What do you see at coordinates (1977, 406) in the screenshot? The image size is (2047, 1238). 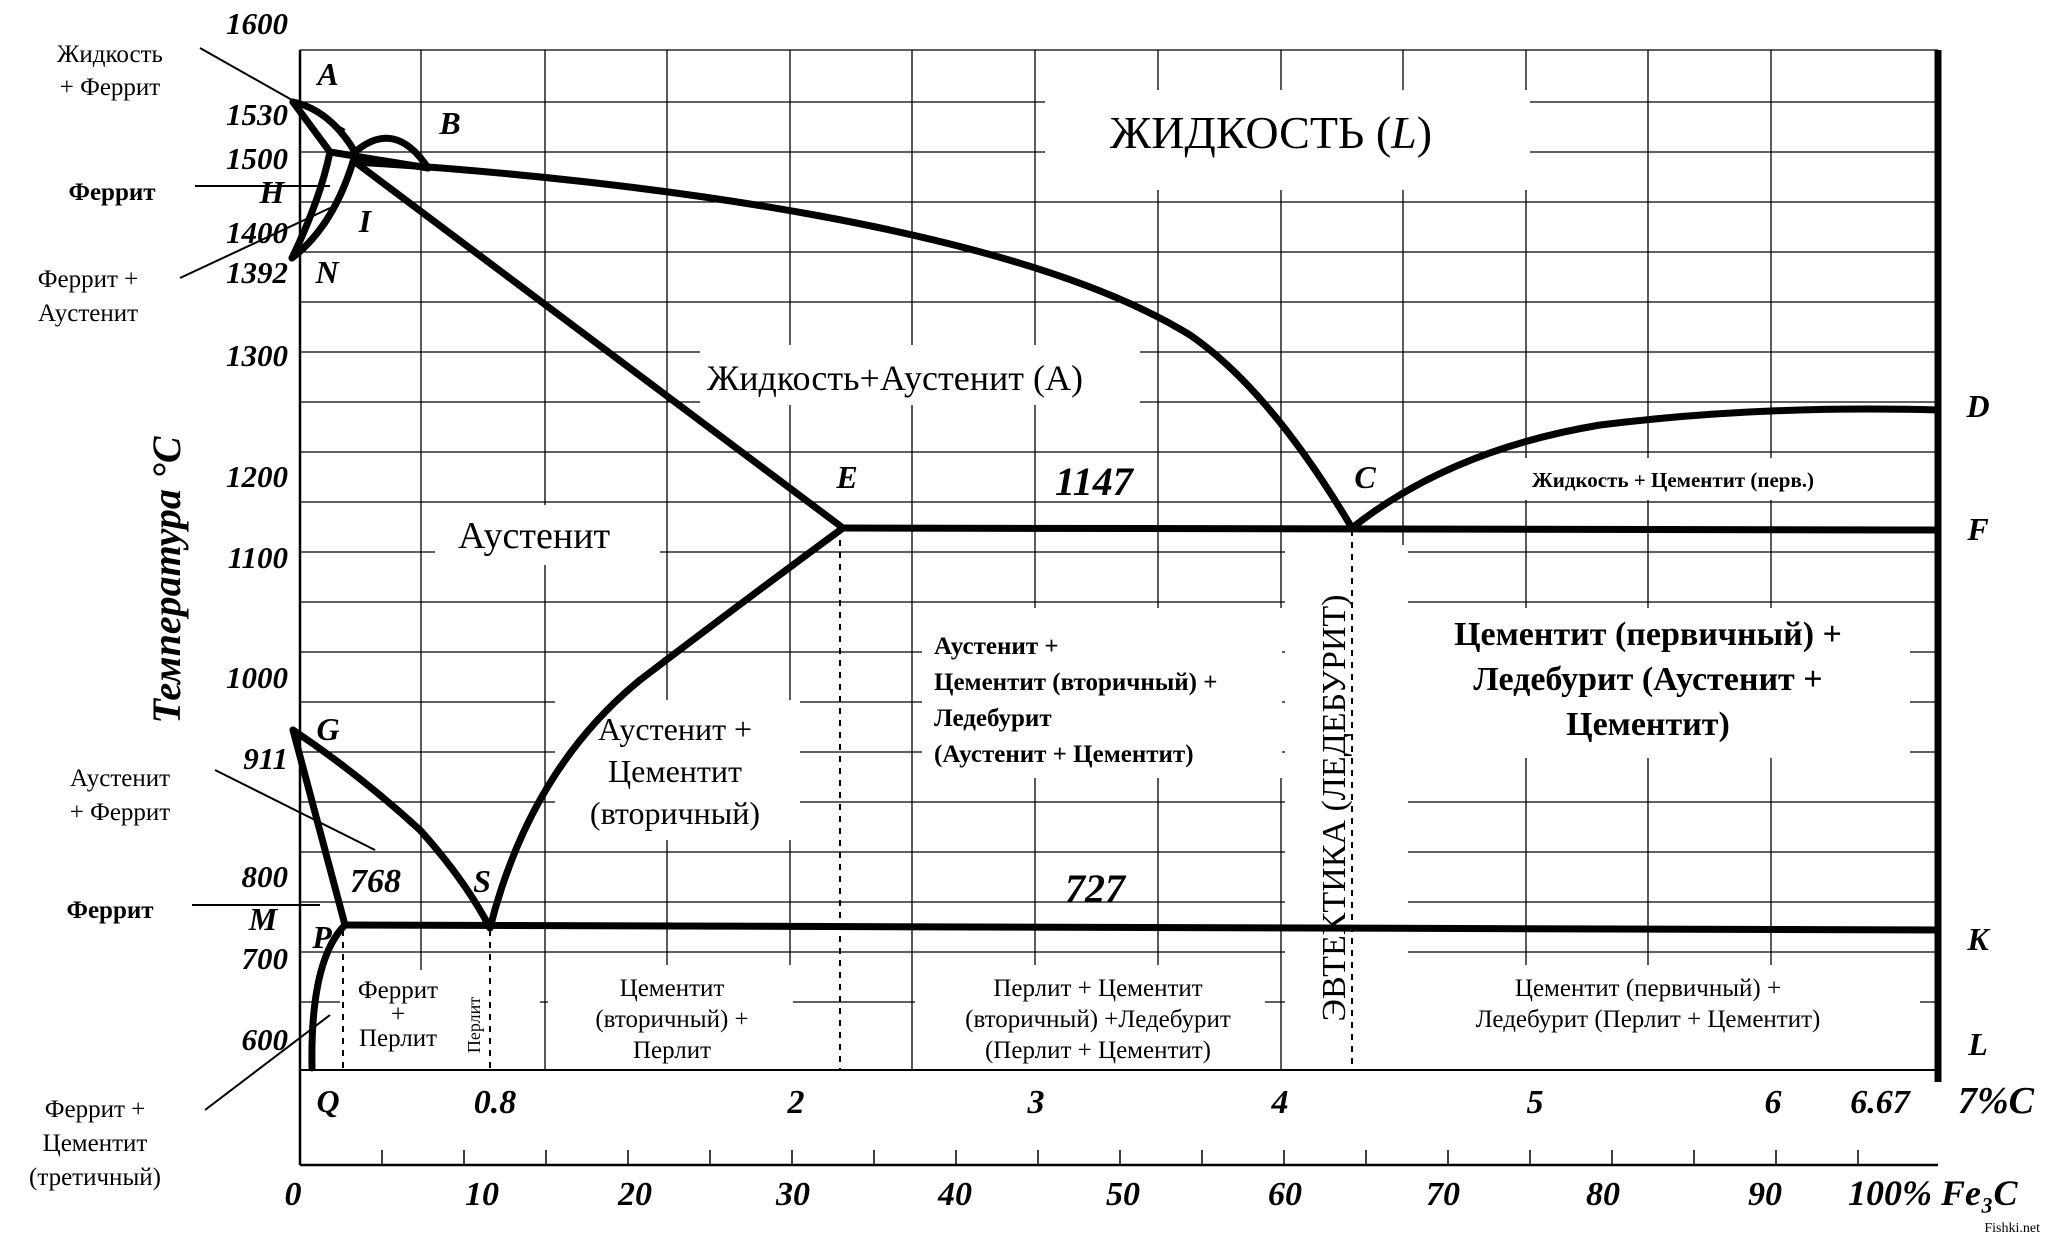 I see `point-label-D: D` at bounding box center [1977, 406].